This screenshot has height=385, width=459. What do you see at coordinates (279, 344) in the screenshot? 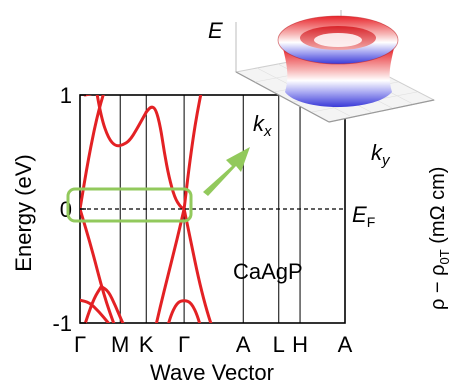
I see `x-tick-label: L` at bounding box center [279, 344].